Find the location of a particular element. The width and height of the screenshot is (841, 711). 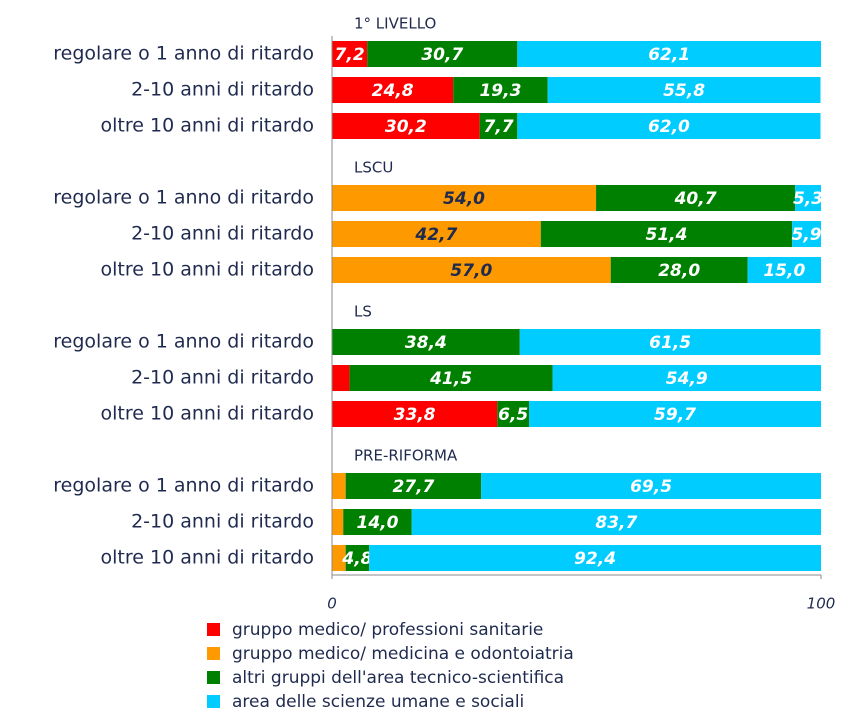

x-tick-label: 0 is located at coordinates (332, 604).